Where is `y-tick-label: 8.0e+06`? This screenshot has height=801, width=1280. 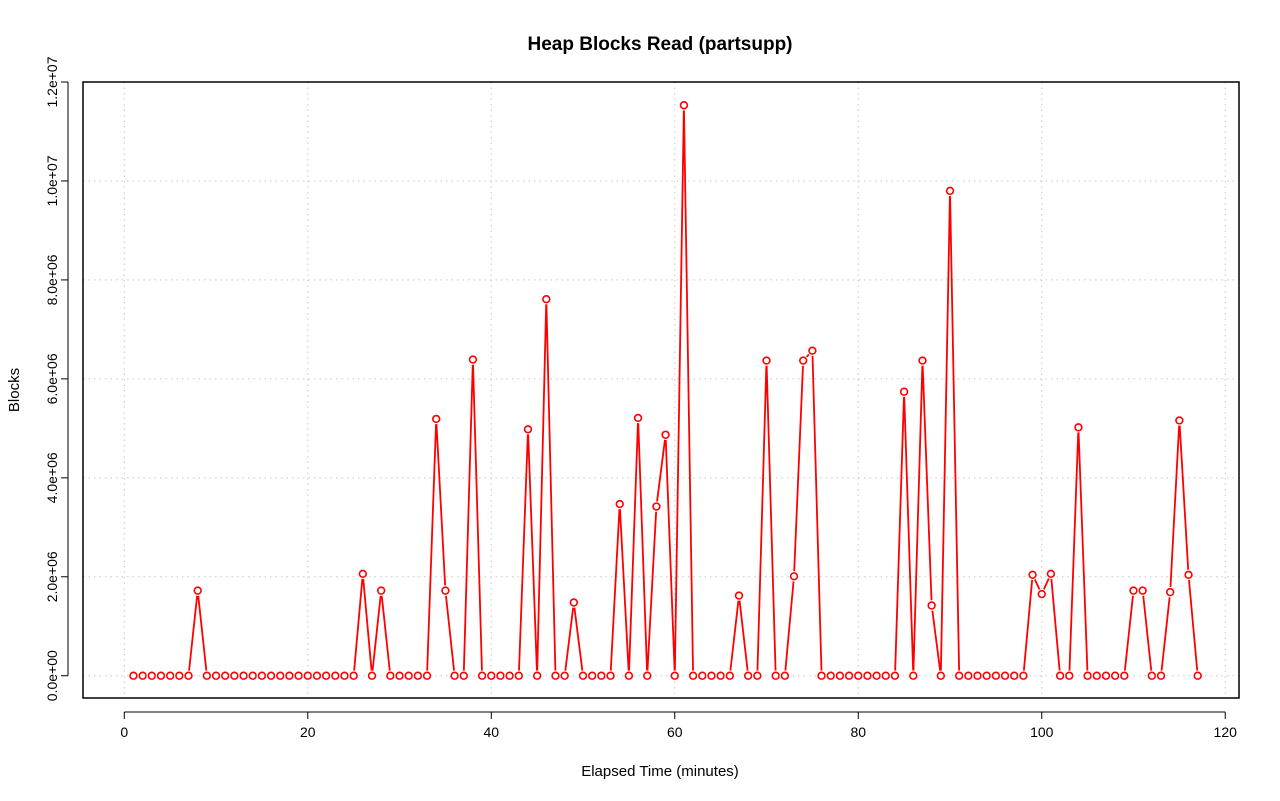
y-tick-label: 8.0e+06 is located at coordinates (52, 279).